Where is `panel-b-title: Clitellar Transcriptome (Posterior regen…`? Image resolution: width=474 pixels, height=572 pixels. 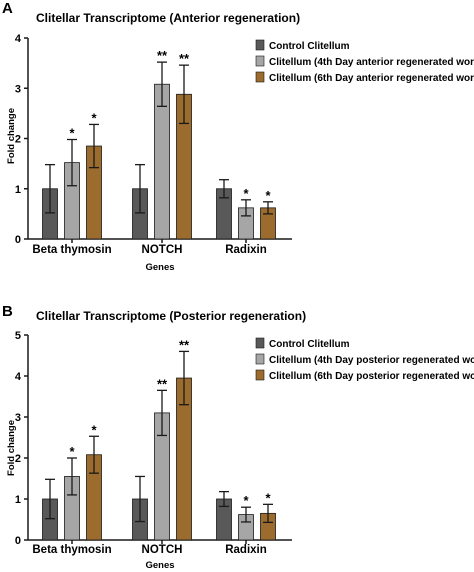
panel-b-title: Clitellar Transcriptome (Posterior regen… is located at coordinates (171, 316).